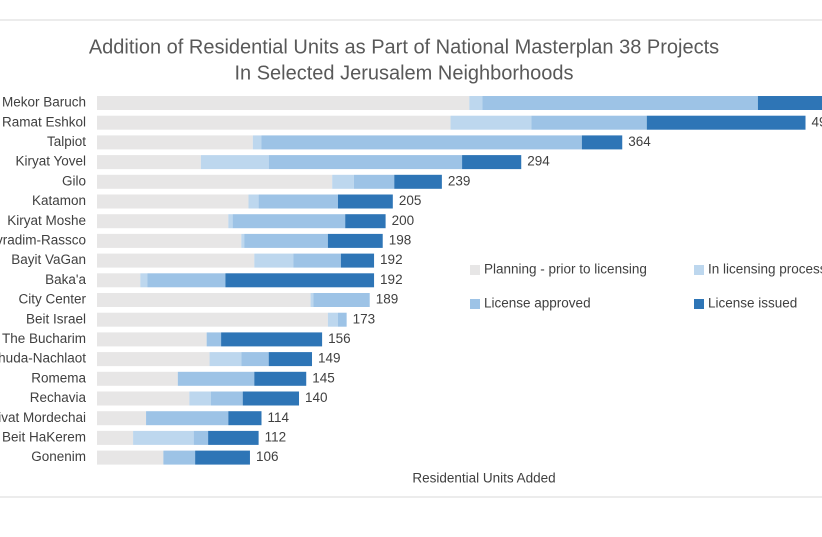 The image size is (822, 537). Describe the element at coordinates (58, 397) in the screenshot. I see `y-tick-label: Rechavia` at that location.